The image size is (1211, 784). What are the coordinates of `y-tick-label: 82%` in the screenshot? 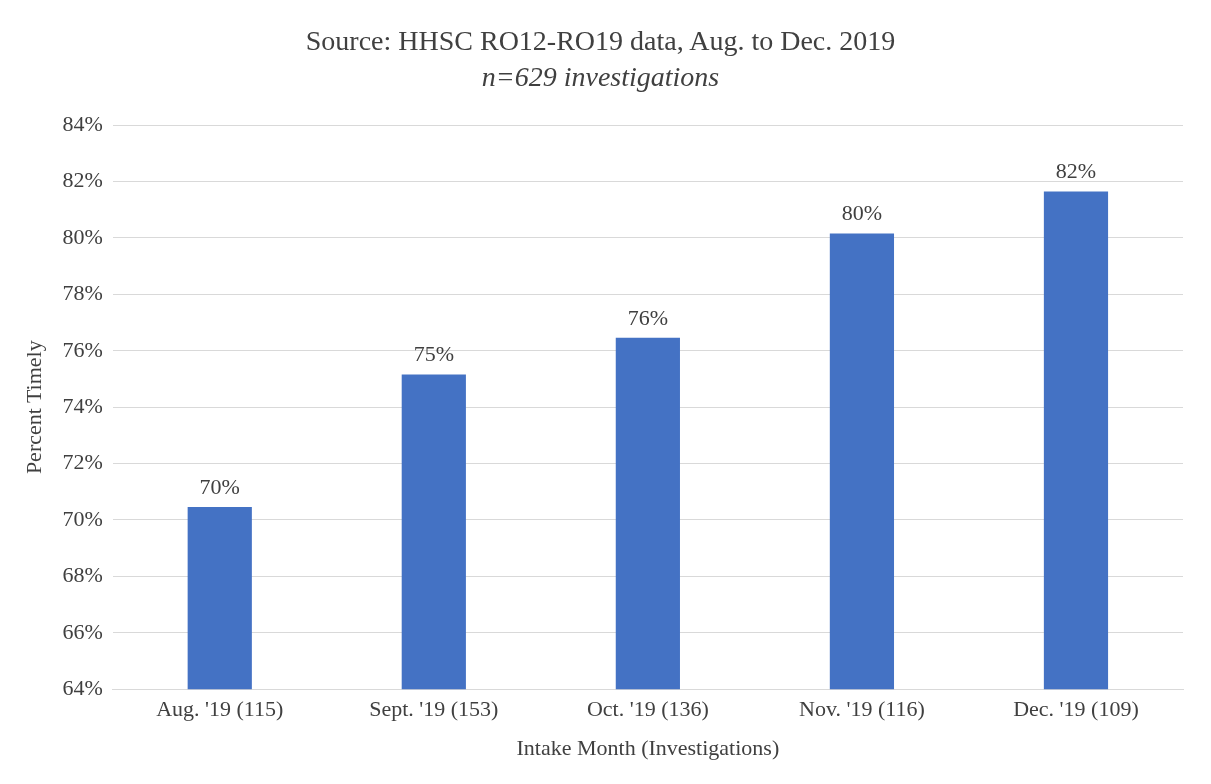 It's located at (82, 180).